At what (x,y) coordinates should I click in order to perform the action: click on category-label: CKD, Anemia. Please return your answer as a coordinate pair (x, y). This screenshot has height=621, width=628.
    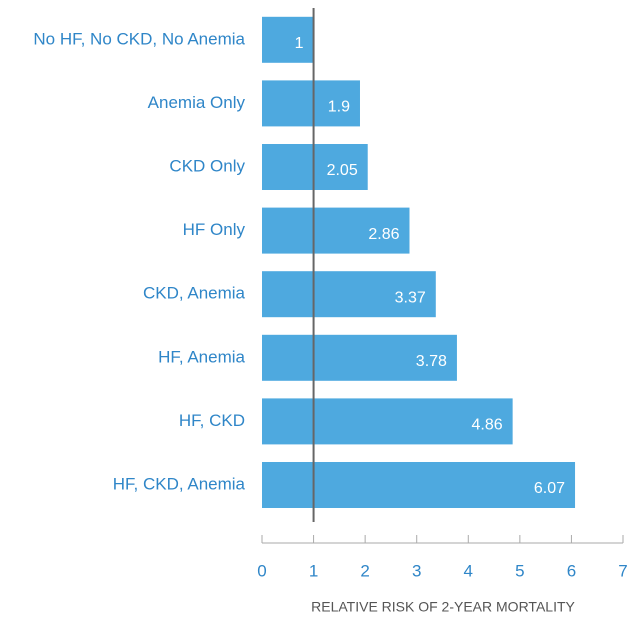
    Looking at the image, I should click on (194, 293).